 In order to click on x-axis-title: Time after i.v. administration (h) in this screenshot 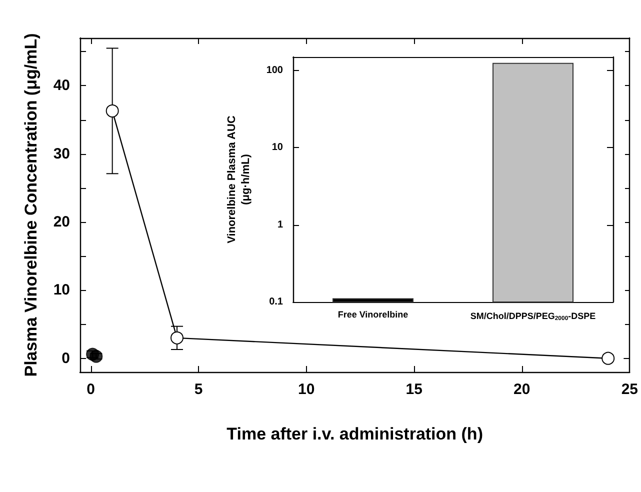, I will do `click(354, 434)`.